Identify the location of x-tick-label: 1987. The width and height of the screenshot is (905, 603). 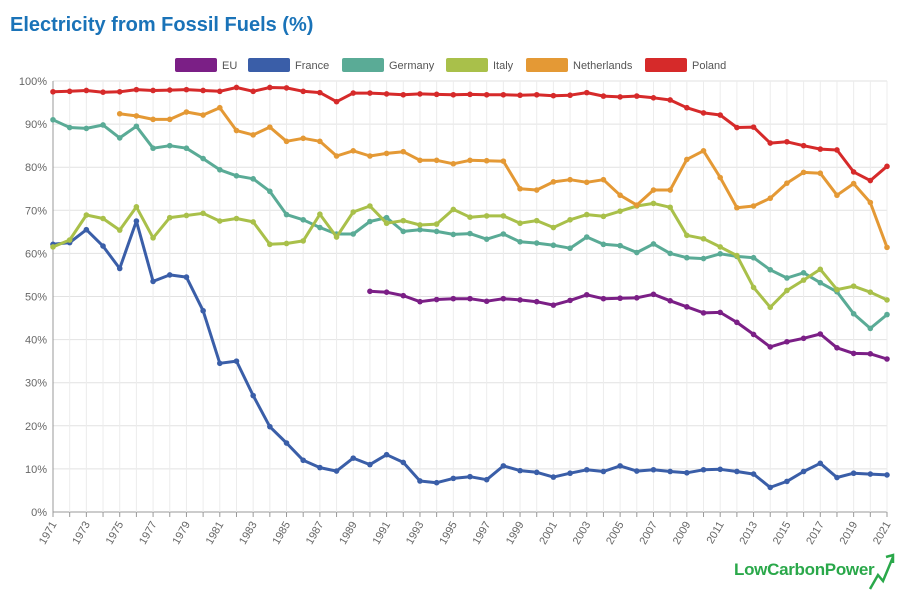
(315, 533).